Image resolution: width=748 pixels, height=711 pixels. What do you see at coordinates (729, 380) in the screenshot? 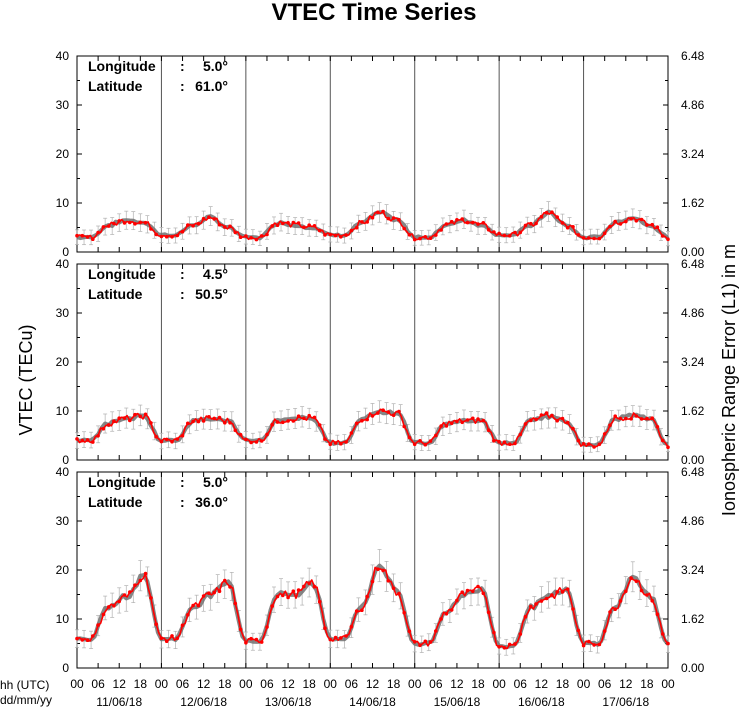
I see `y-axis-label-right: Ionospheric Range Error (L1) in m` at bounding box center [729, 380].